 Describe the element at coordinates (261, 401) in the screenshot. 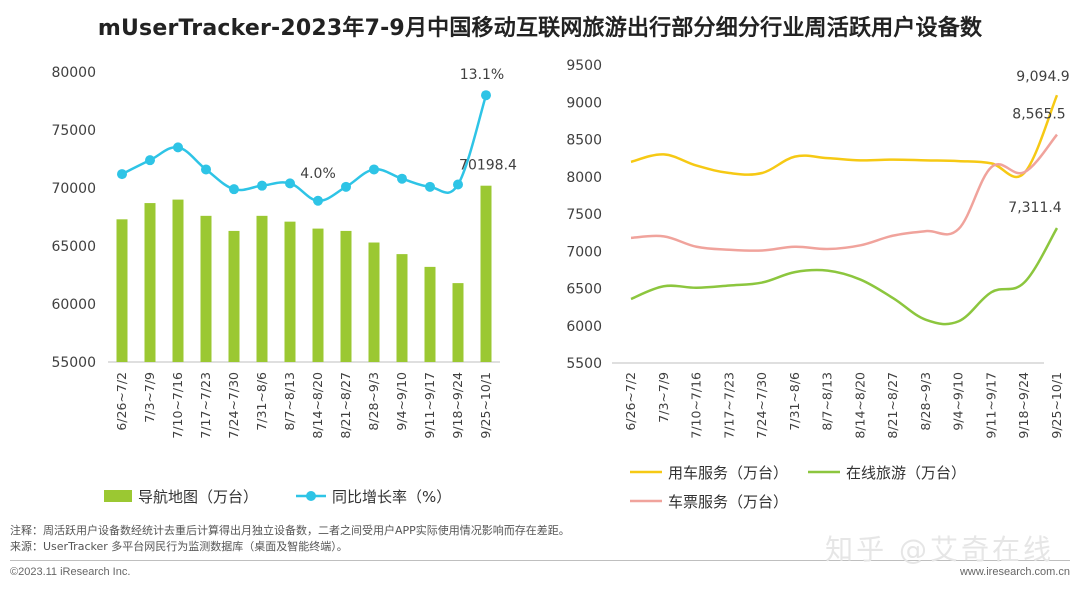

I see `left-x-tick-label: 7/31~8/6` at that location.